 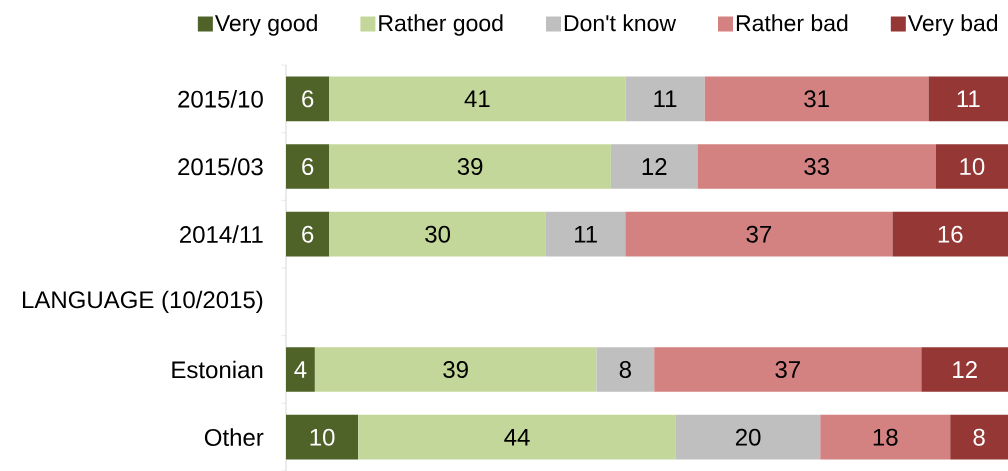 What do you see at coordinates (792, 23) in the screenshot?
I see `legend-label: Rather bad` at bounding box center [792, 23].